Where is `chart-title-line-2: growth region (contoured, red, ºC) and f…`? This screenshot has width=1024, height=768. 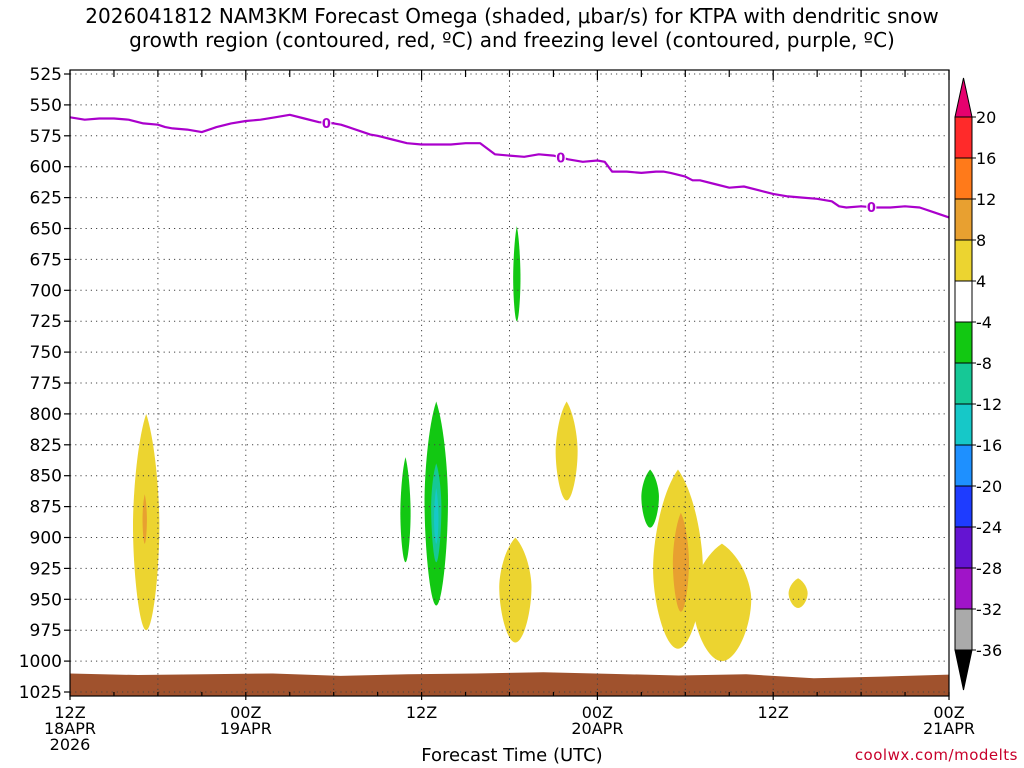 chart-title-line-2: growth region (contoured, red, ºC) and f… is located at coordinates (512, 40).